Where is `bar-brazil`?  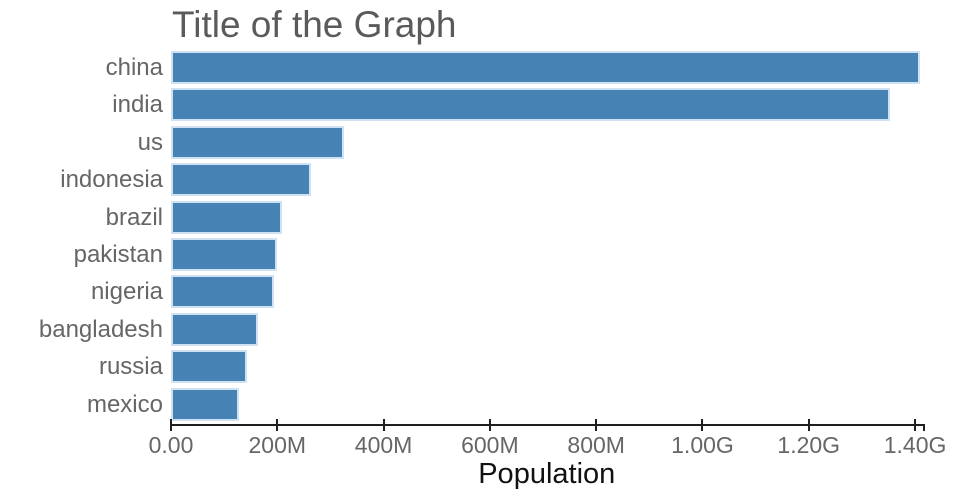
bar-brazil is located at coordinates (227, 217).